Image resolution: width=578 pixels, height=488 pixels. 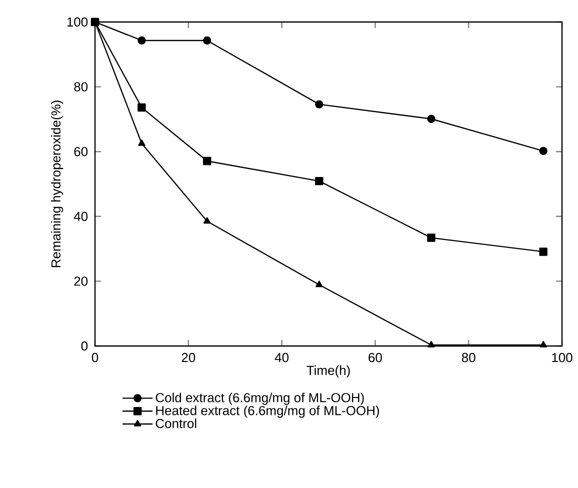 What do you see at coordinates (84, 346) in the screenshot?
I see `y-tick-label: 0` at bounding box center [84, 346].